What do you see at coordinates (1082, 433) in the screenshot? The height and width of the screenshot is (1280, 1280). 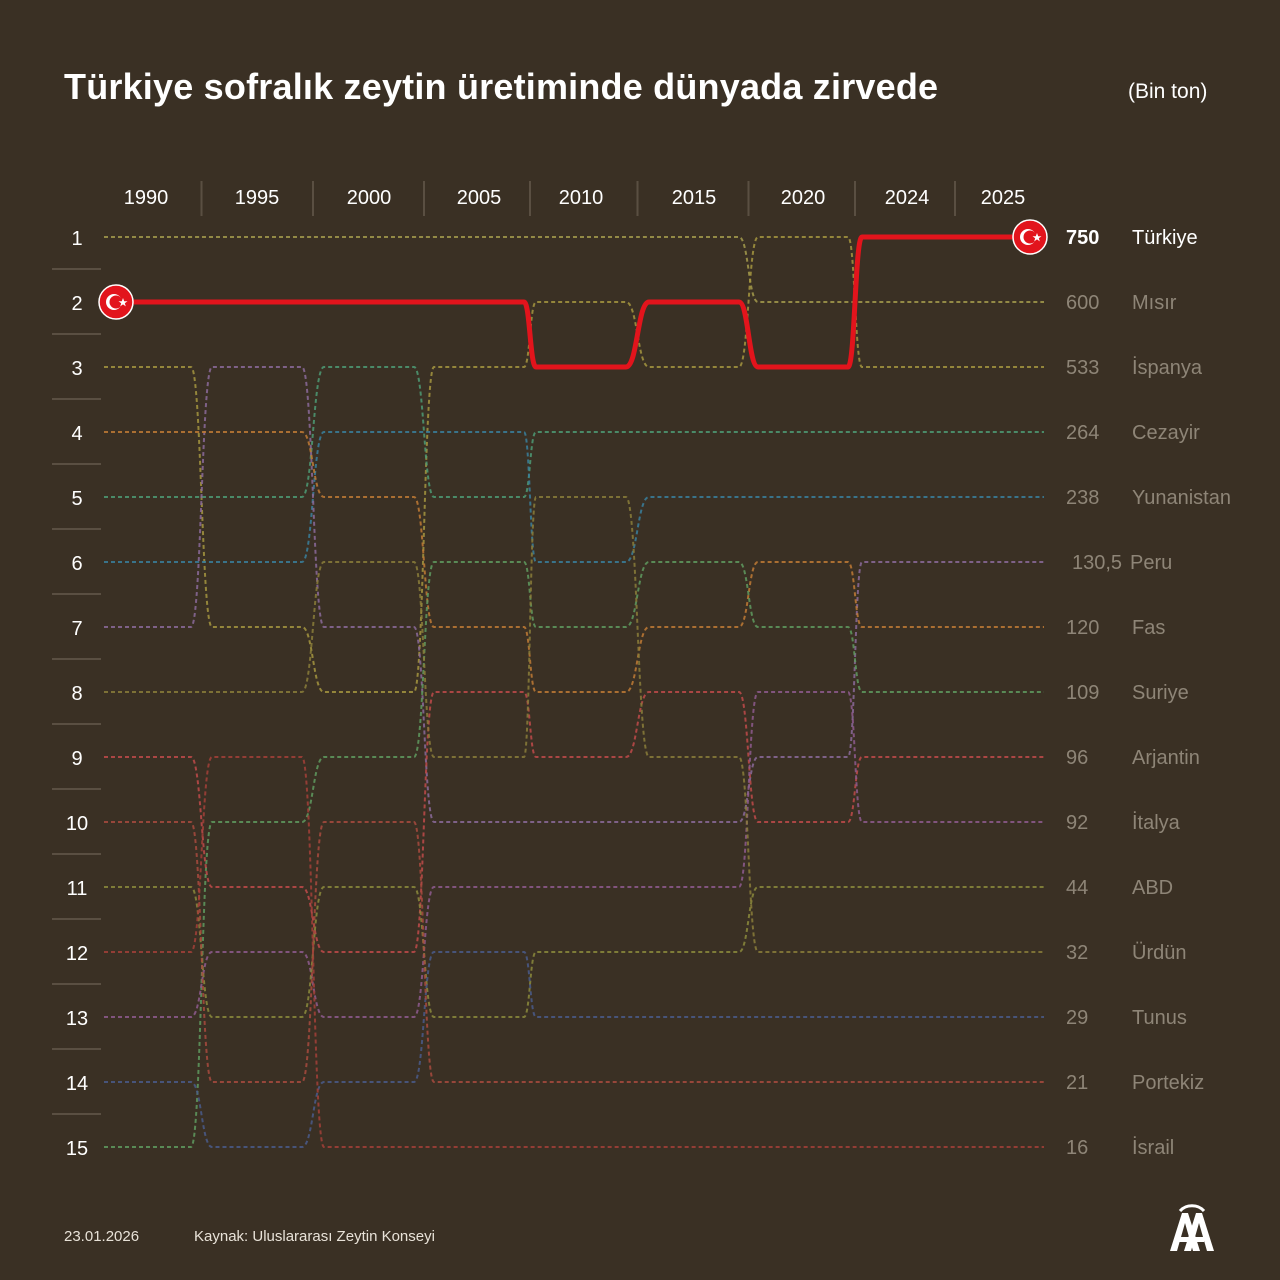 I see `series-value: 264` at bounding box center [1082, 433].